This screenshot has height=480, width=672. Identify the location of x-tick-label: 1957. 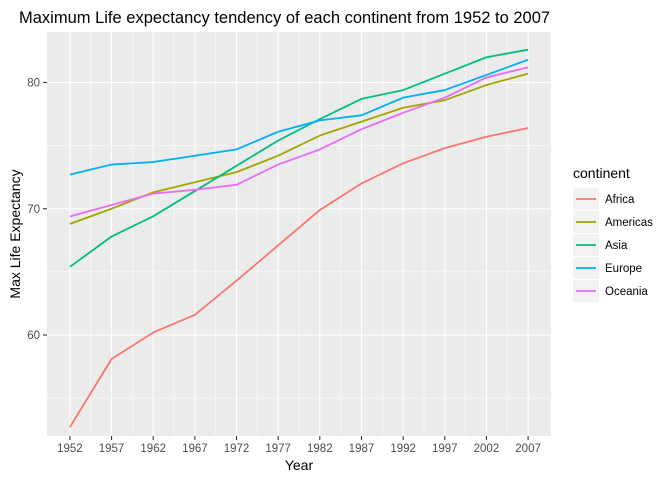
(112, 449).